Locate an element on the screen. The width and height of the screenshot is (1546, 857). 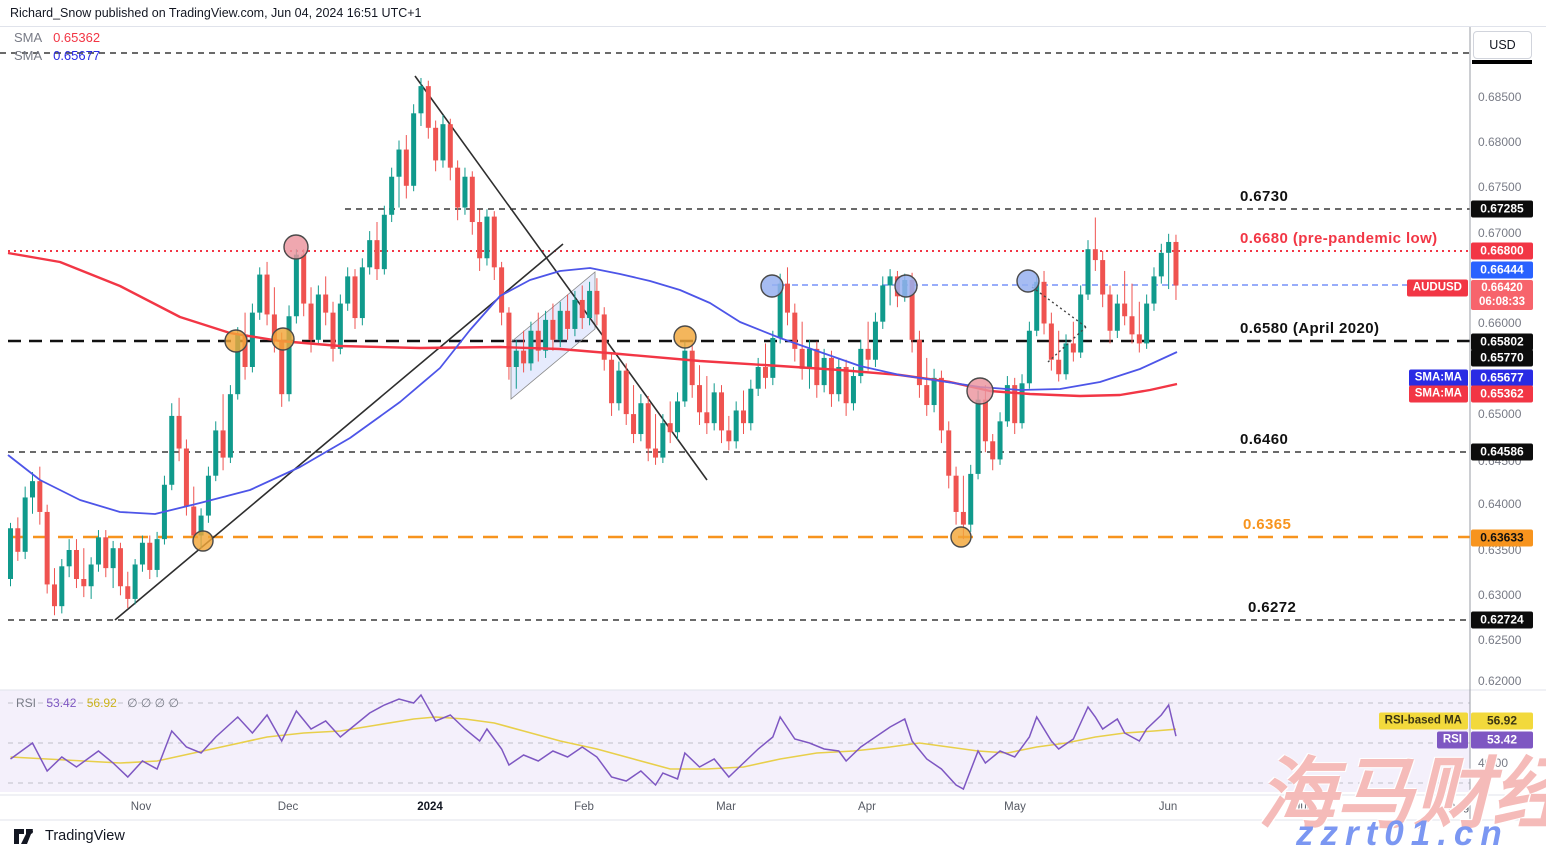
sma-label: SMA is located at coordinates (28, 55).